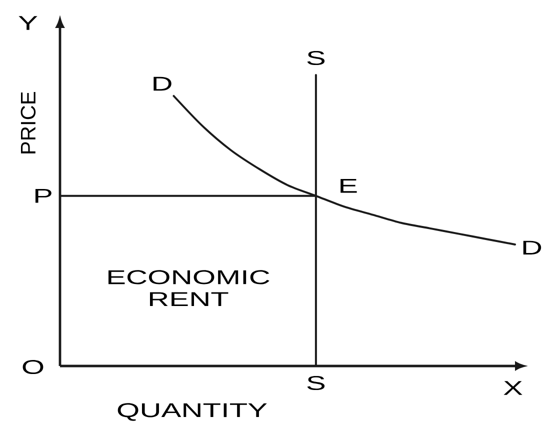 Image resolution: width=552 pixels, height=423 pixels. What do you see at coordinates (28, 23) in the screenshot?
I see `text: Y` at bounding box center [28, 23].